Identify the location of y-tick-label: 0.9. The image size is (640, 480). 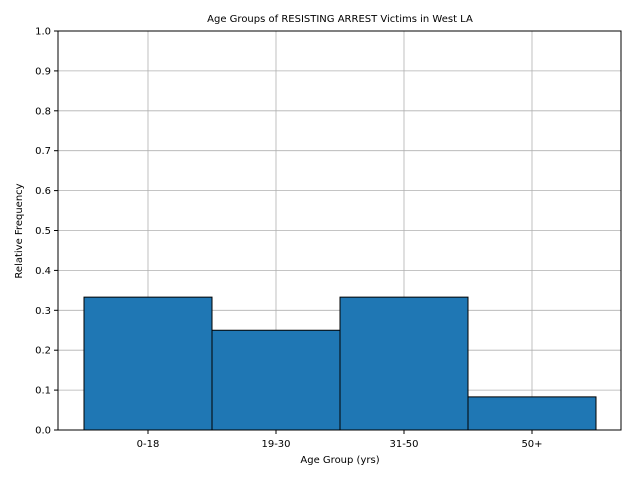
(43, 71).